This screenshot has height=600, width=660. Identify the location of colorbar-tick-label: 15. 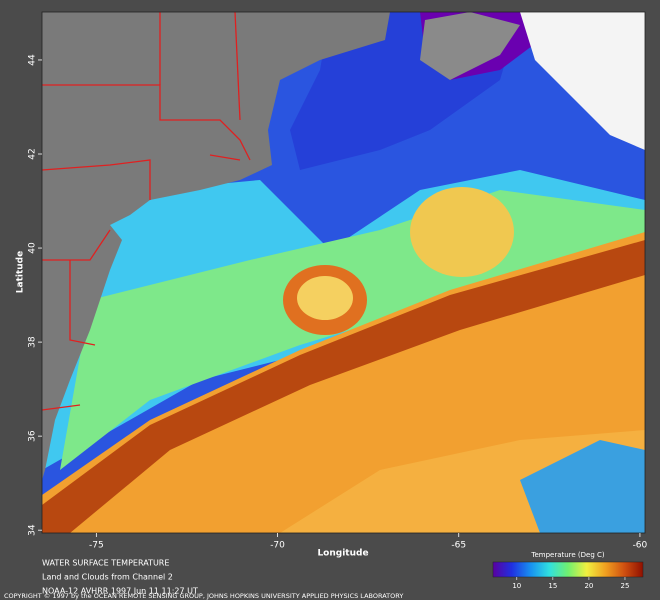
(552, 586).